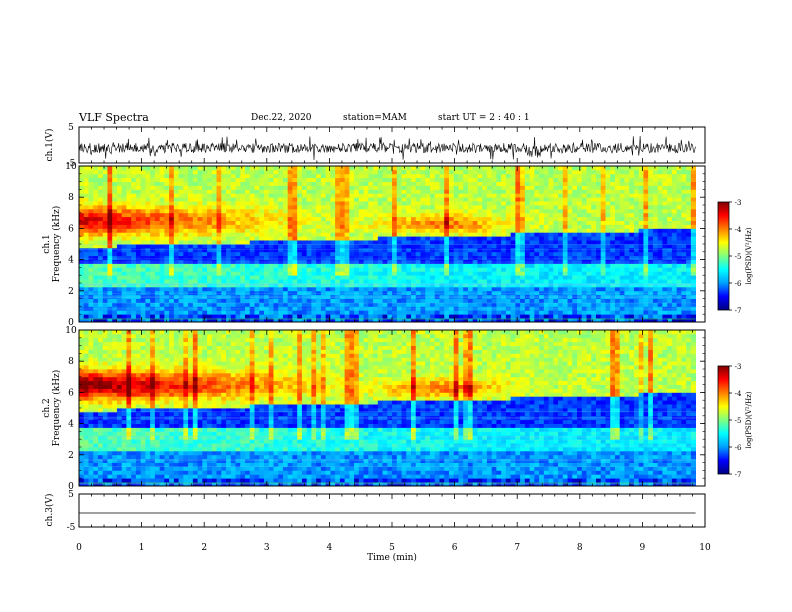 Image resolution: width=792 pixels, height=612 pixels. I want to click on x-tick-label: 8, so click(580, 548).